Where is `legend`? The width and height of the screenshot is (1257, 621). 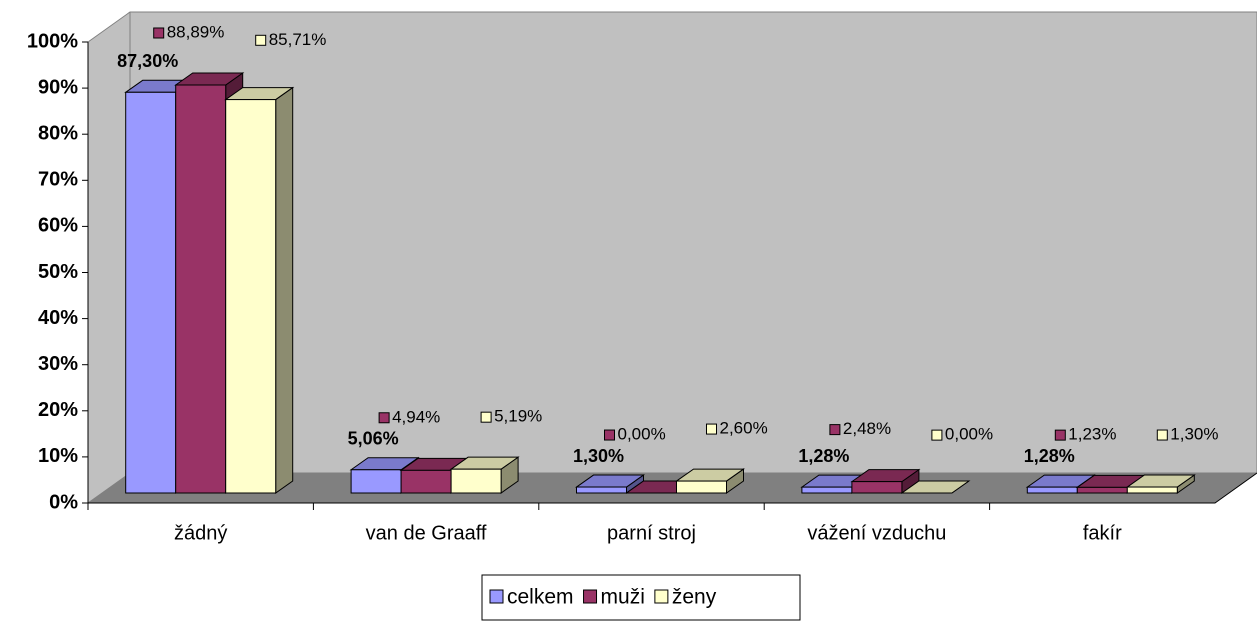
legend is located at coordinates (641, 597).